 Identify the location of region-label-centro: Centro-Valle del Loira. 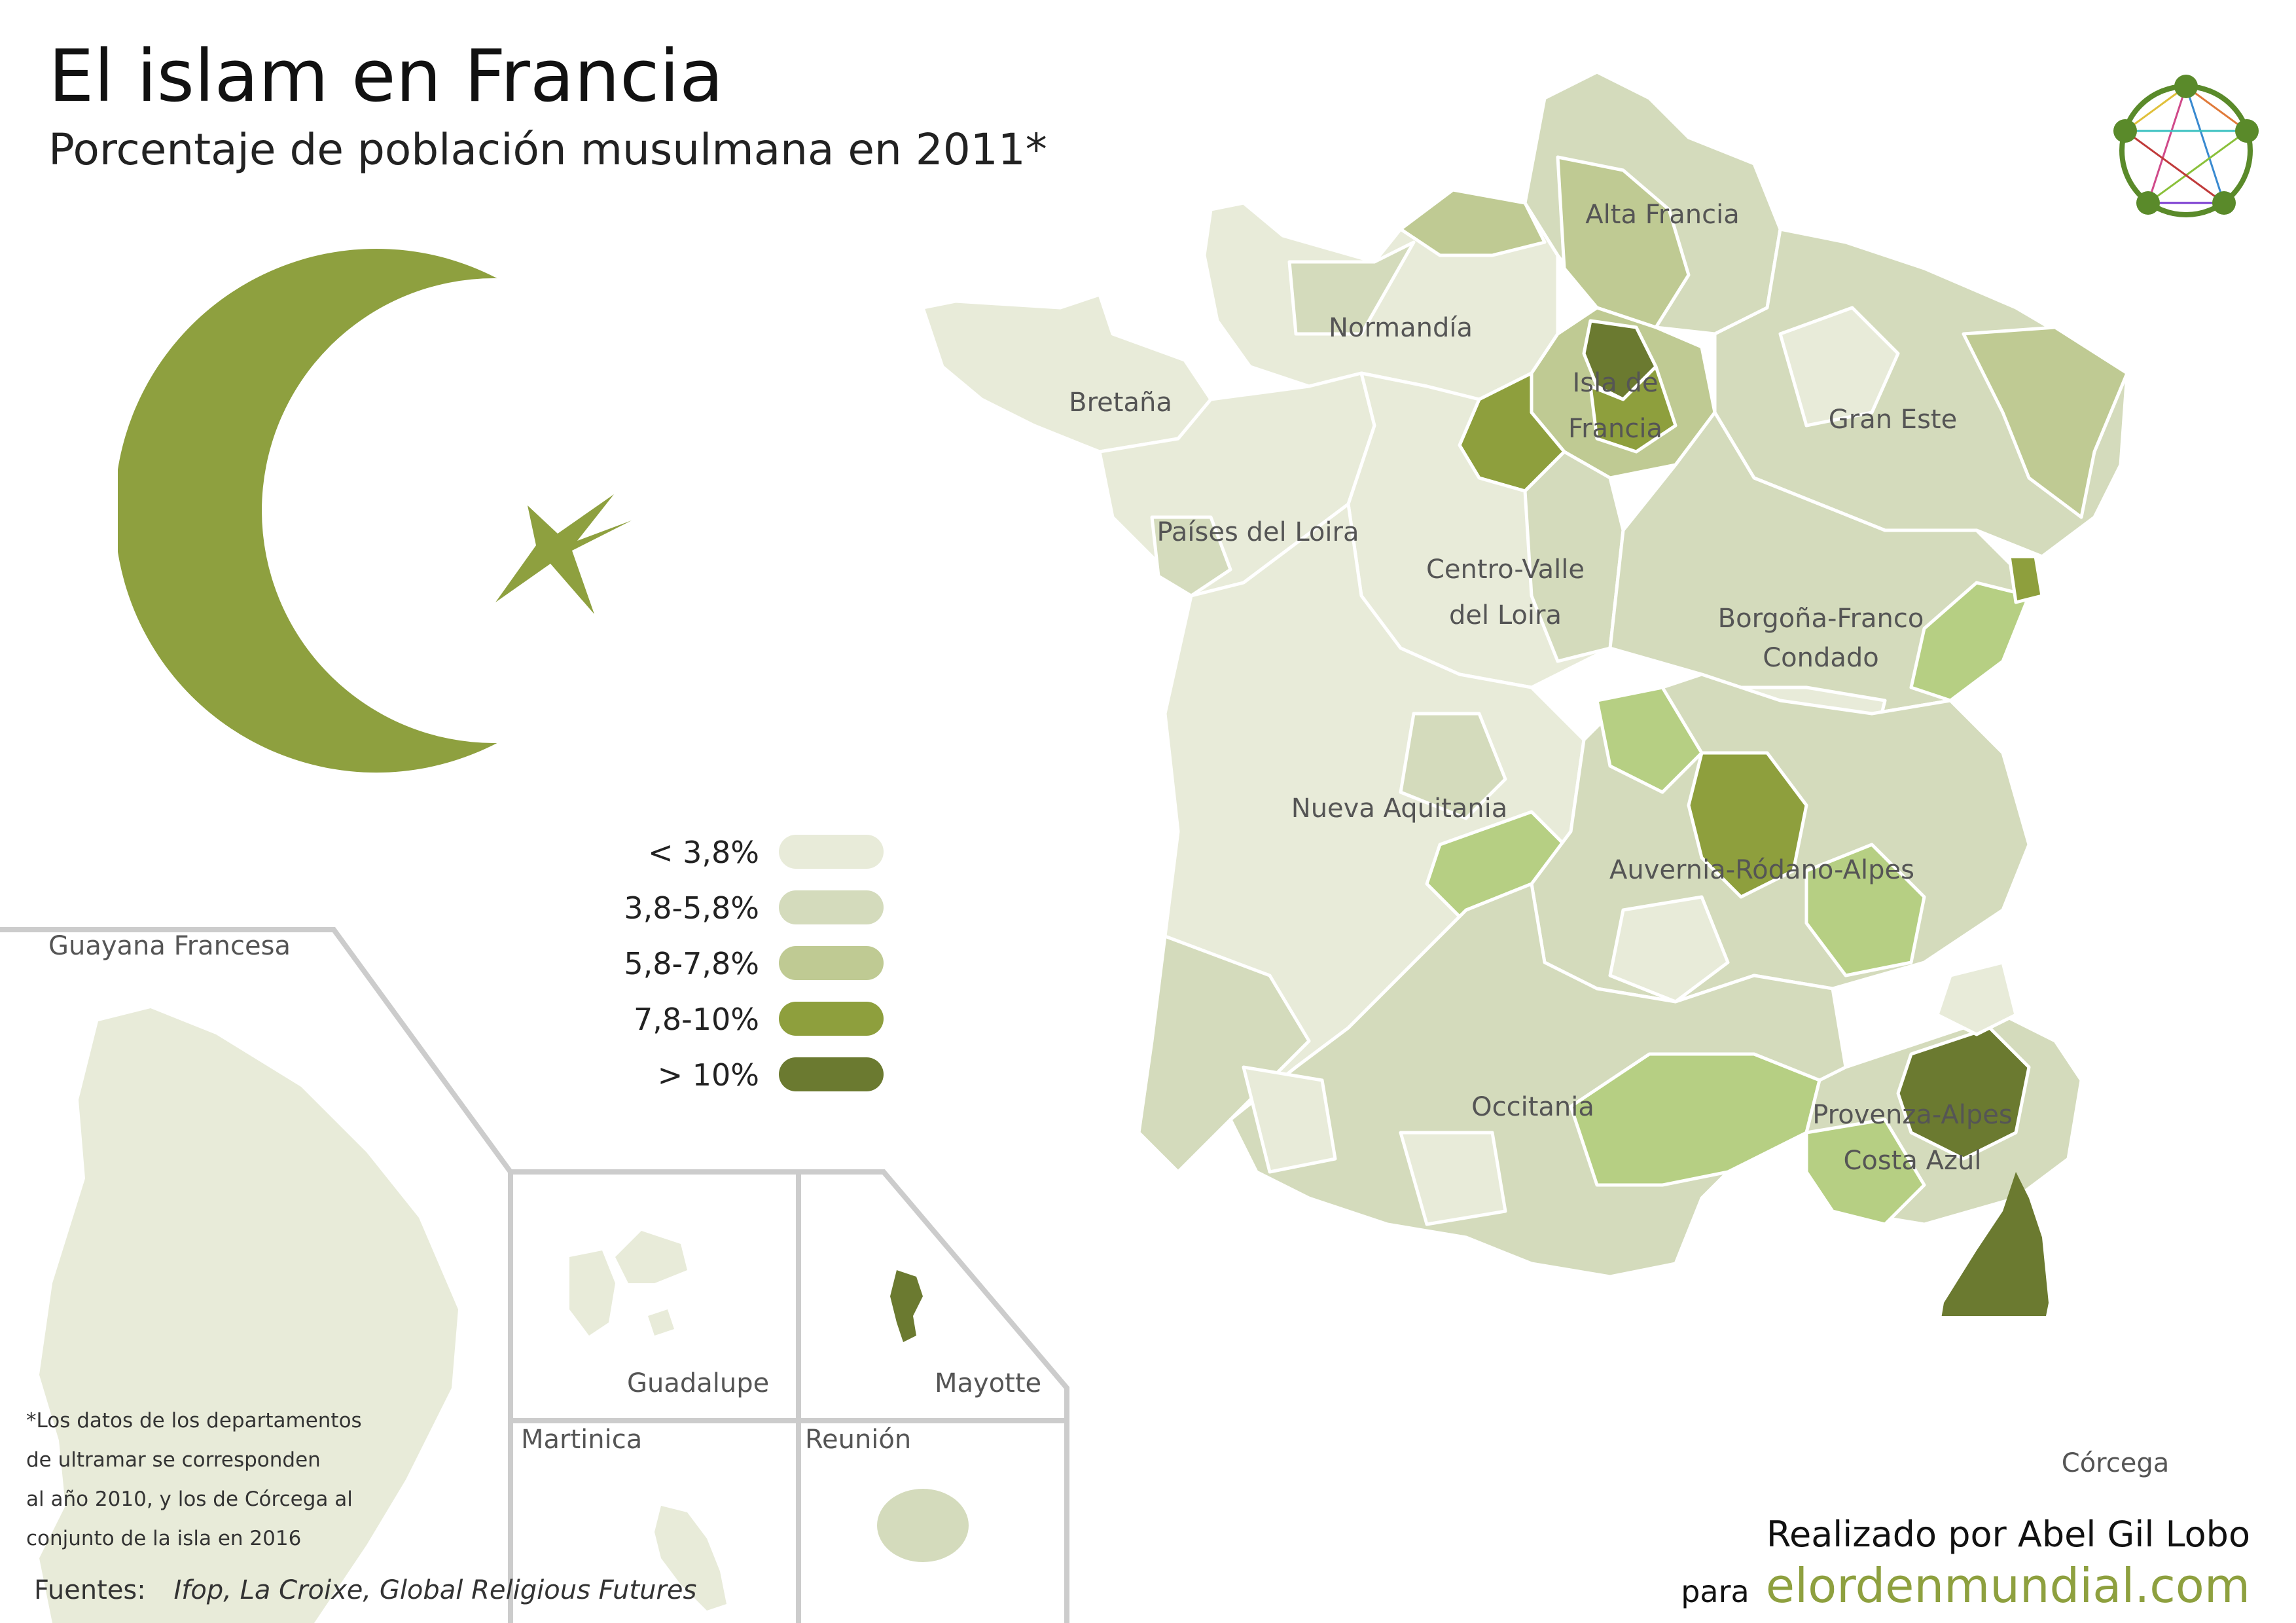
(1505, 592).